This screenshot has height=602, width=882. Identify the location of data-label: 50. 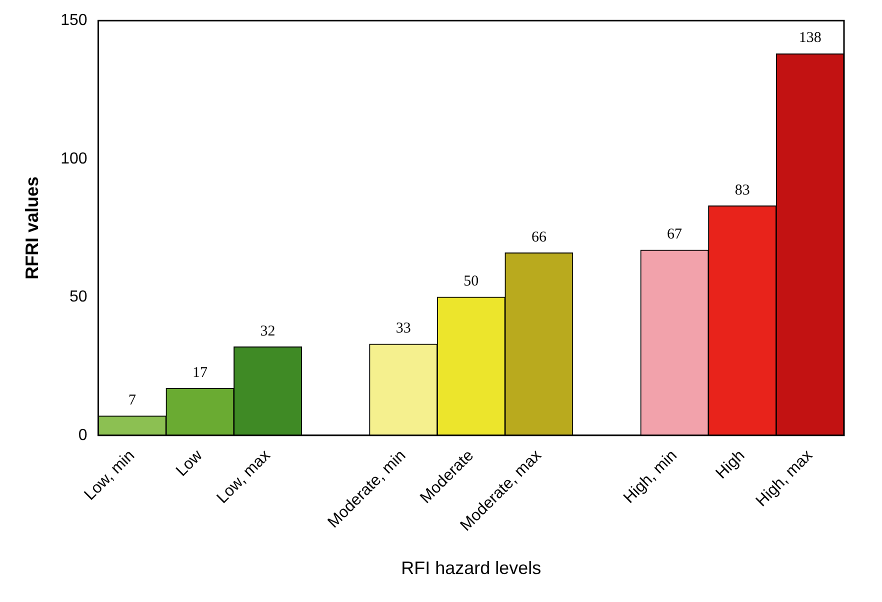
(471, 282).